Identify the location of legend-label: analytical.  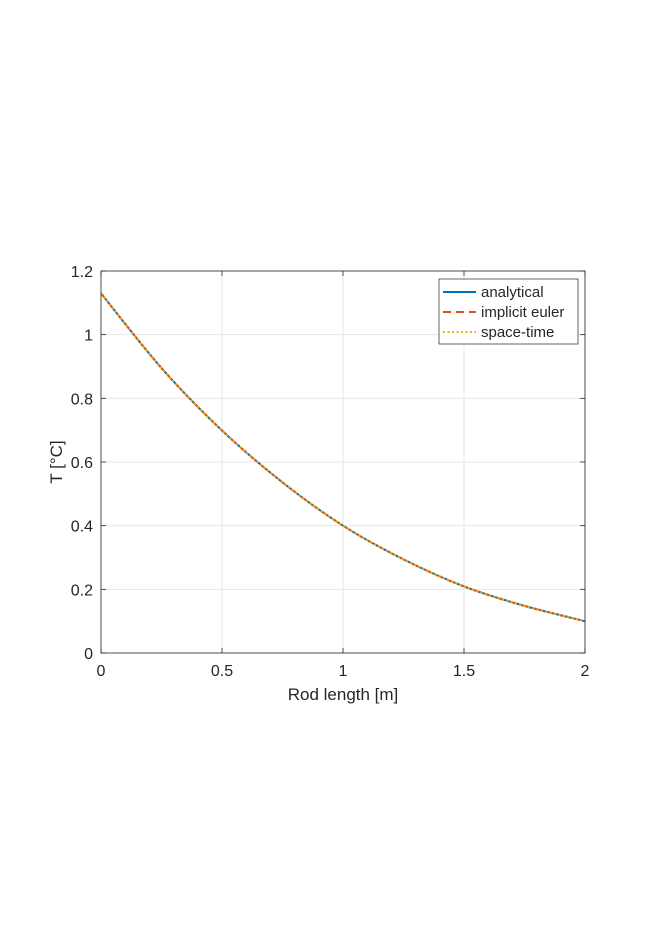
(512, 292).